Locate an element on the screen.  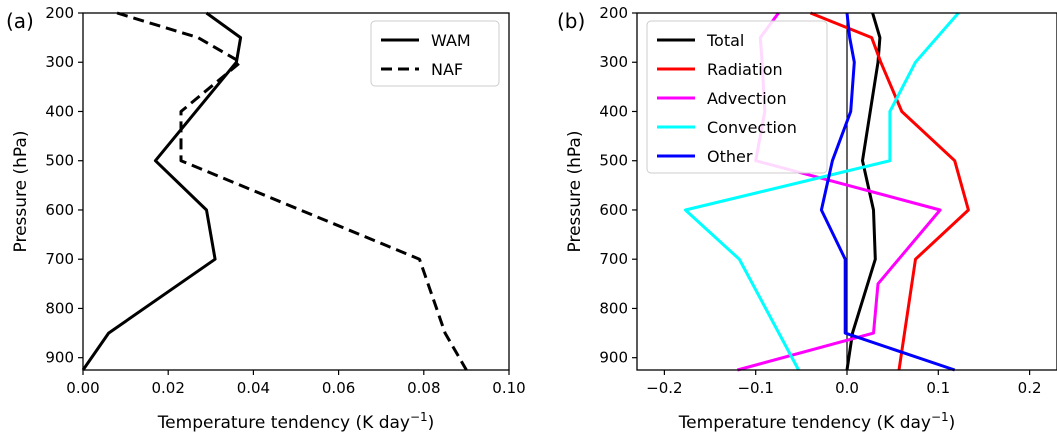
series-line-wam is located at coordinates (162, 191).